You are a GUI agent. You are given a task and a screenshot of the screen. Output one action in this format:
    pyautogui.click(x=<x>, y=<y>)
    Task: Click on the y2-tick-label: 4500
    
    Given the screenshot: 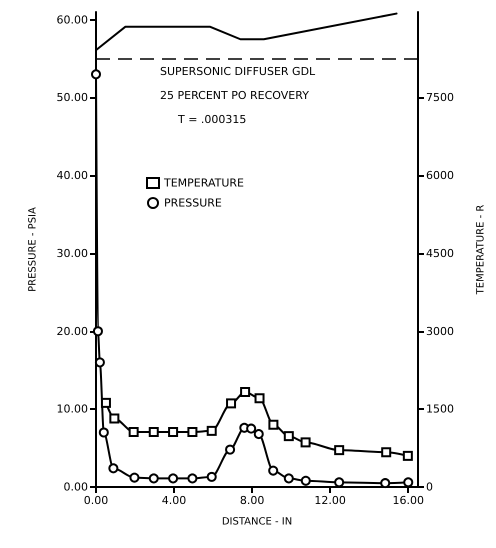 What is the action you would take?
    pyautogui.click(x=440, y=253)
    